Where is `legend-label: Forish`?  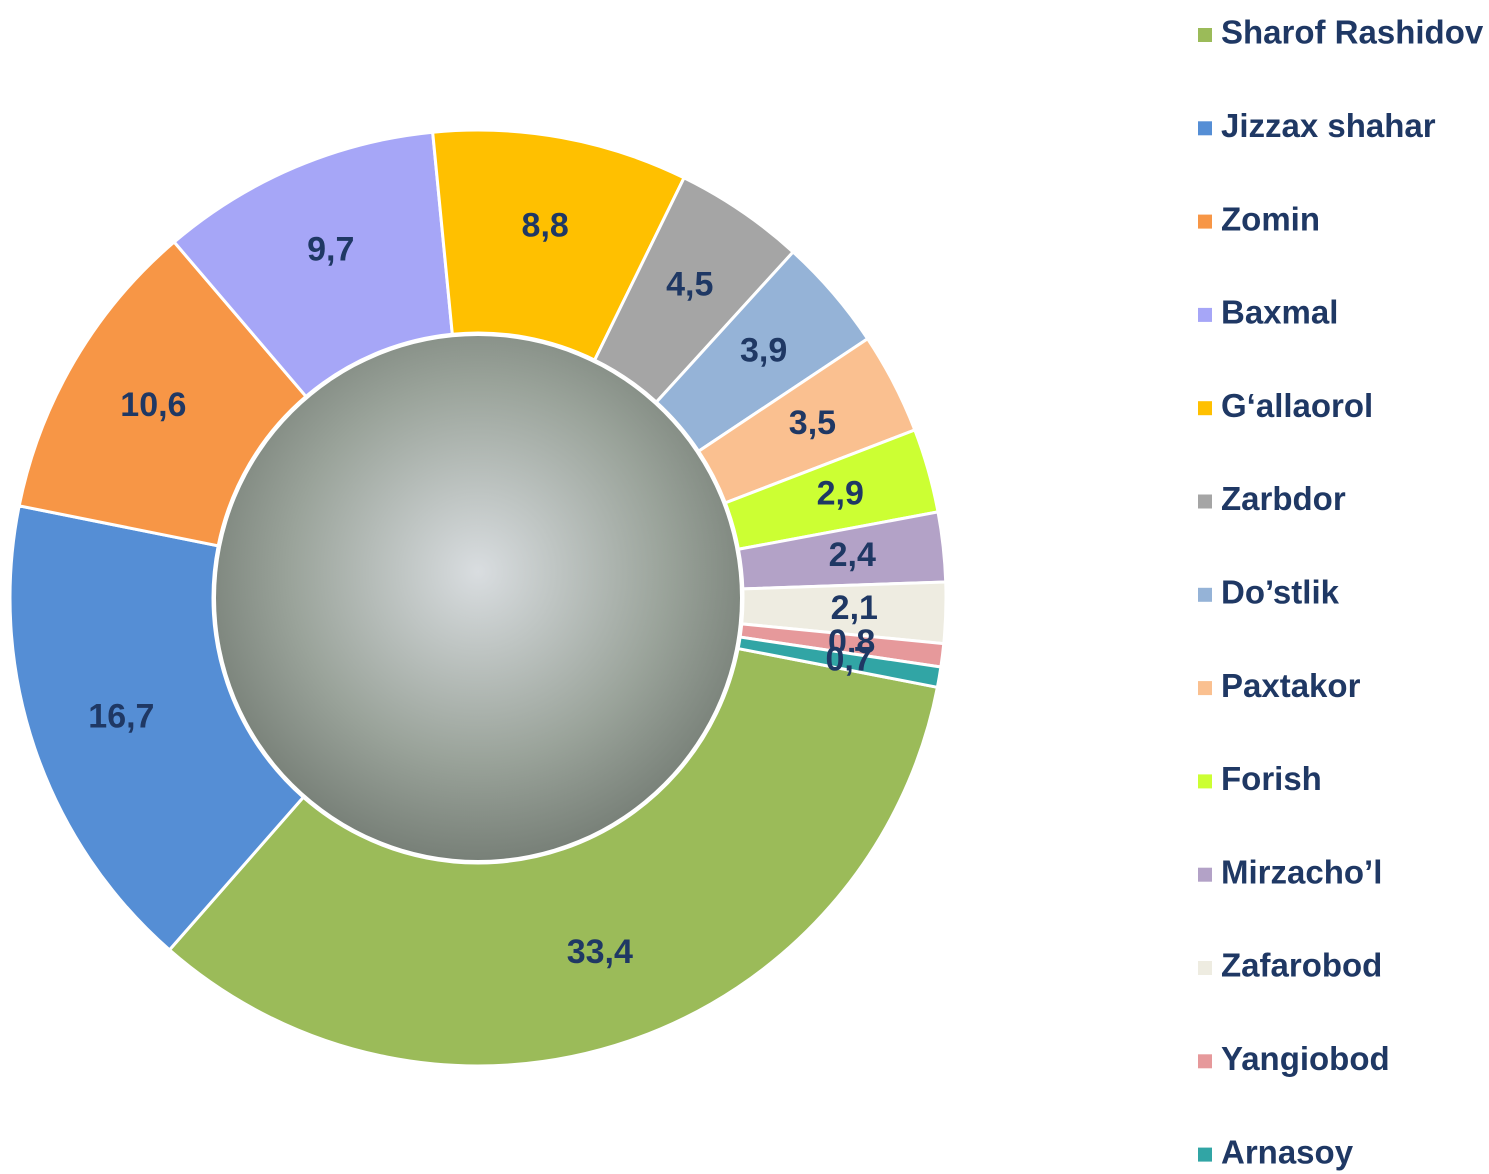
legend-label: Forish is located at coordinates (1271, 778).